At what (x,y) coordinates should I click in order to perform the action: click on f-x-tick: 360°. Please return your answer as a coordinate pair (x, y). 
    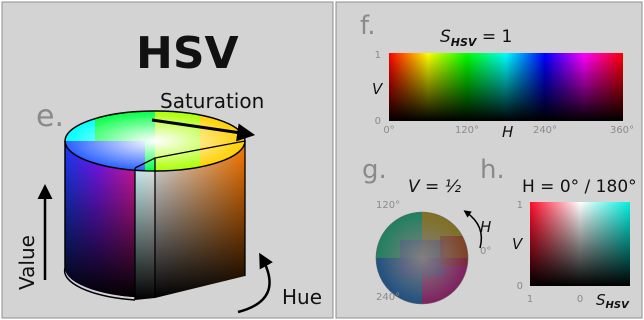
    Looking at the image, I should click on (622, 130).